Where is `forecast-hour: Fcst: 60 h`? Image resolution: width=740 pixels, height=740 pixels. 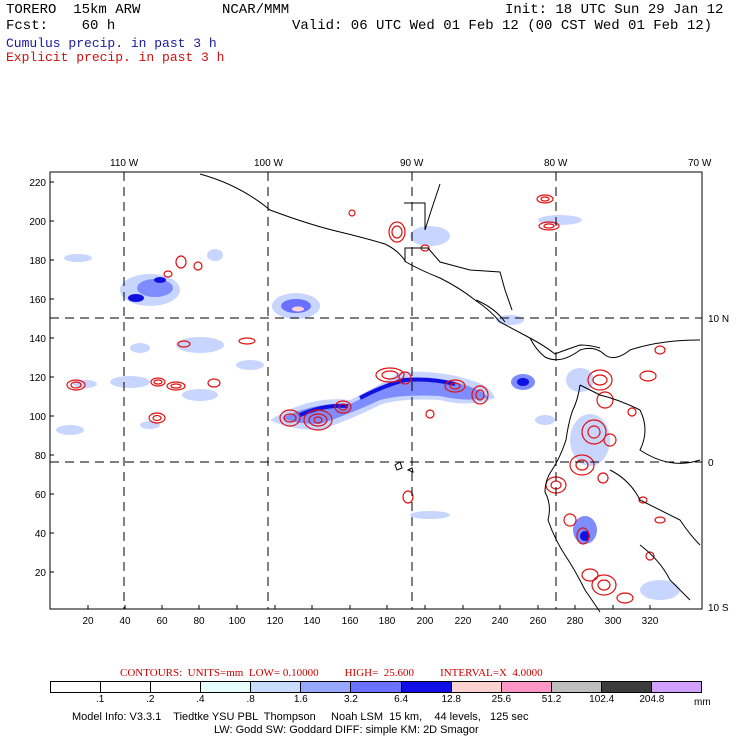 forecast-hour: Fcst: 60 h is located at coordinates (61, 26).